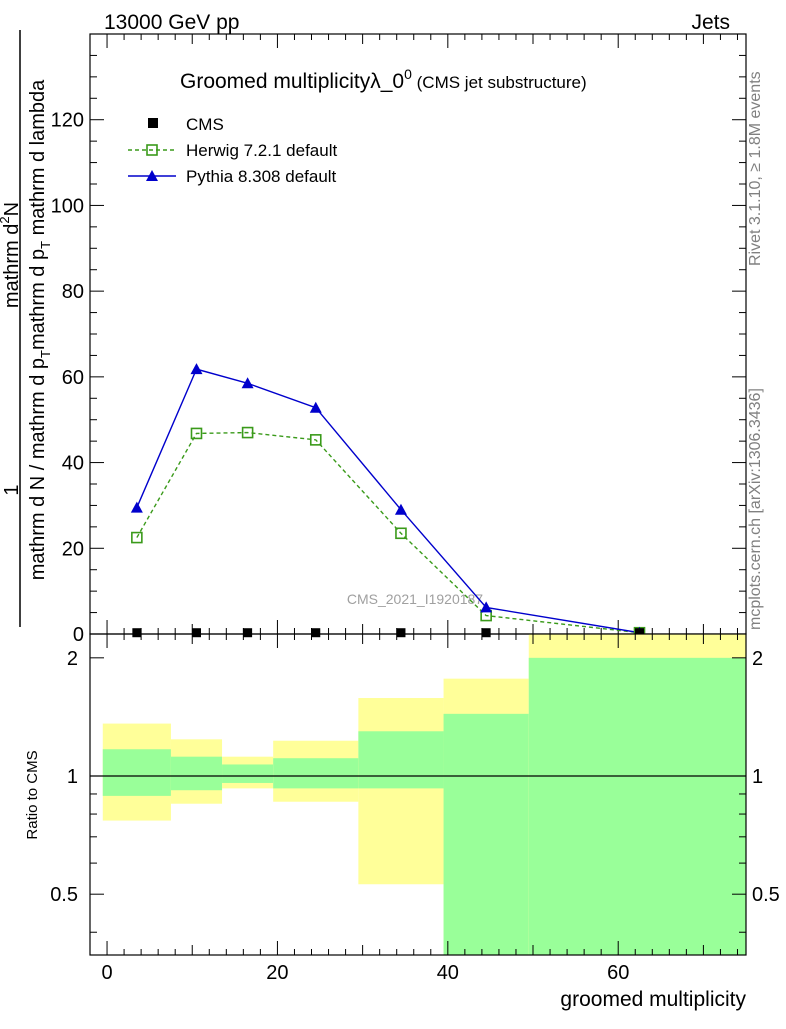  What do you see at coordinates (277, 973) in the screenshot?
I see `ratio-xtick-label: 20` at bounding box center [277, 973].